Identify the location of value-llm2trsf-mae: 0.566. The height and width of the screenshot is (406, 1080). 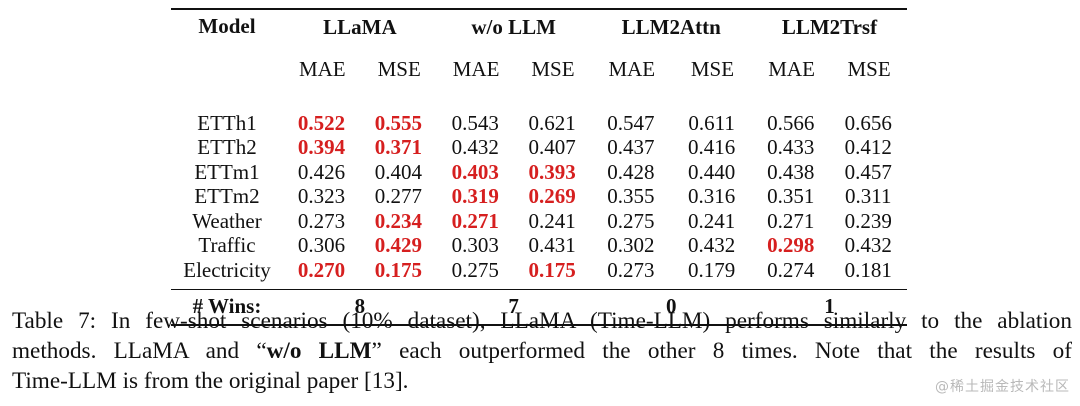
(791, 122).